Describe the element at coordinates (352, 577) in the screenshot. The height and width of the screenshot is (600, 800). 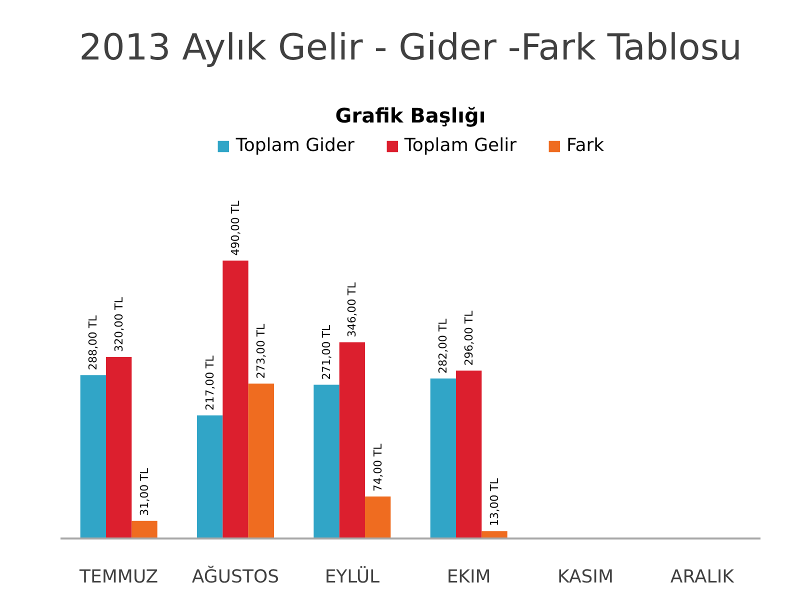
I see `x-tick-label: EYLÜL` at that location.